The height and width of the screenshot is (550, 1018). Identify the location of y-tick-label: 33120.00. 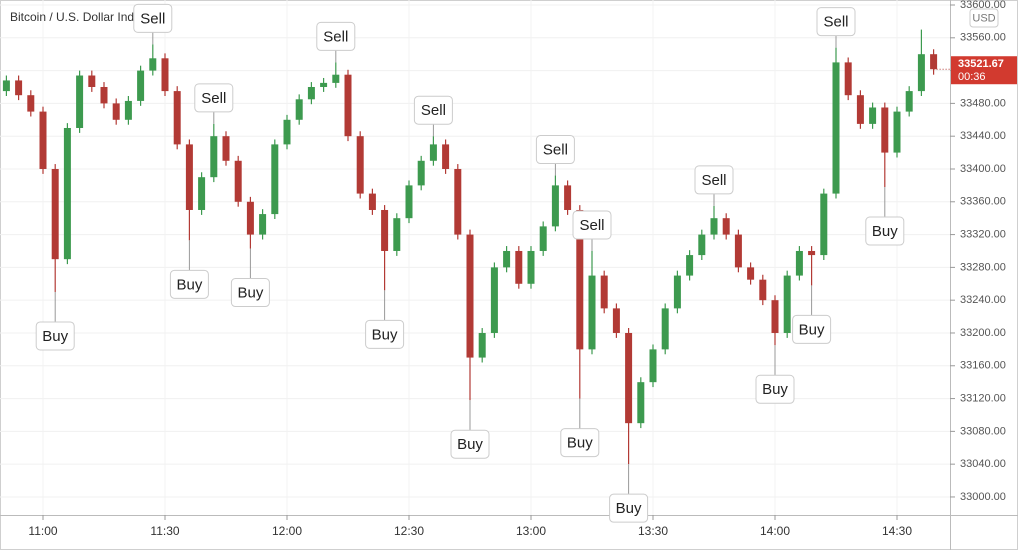
(983, 398).